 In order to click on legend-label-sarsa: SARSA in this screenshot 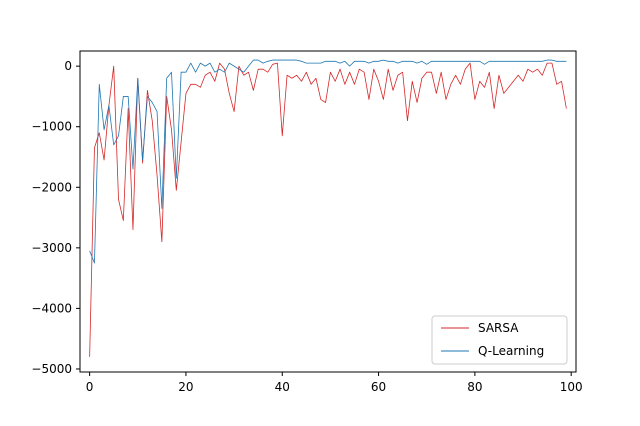, I will do `click(498, 328)`.